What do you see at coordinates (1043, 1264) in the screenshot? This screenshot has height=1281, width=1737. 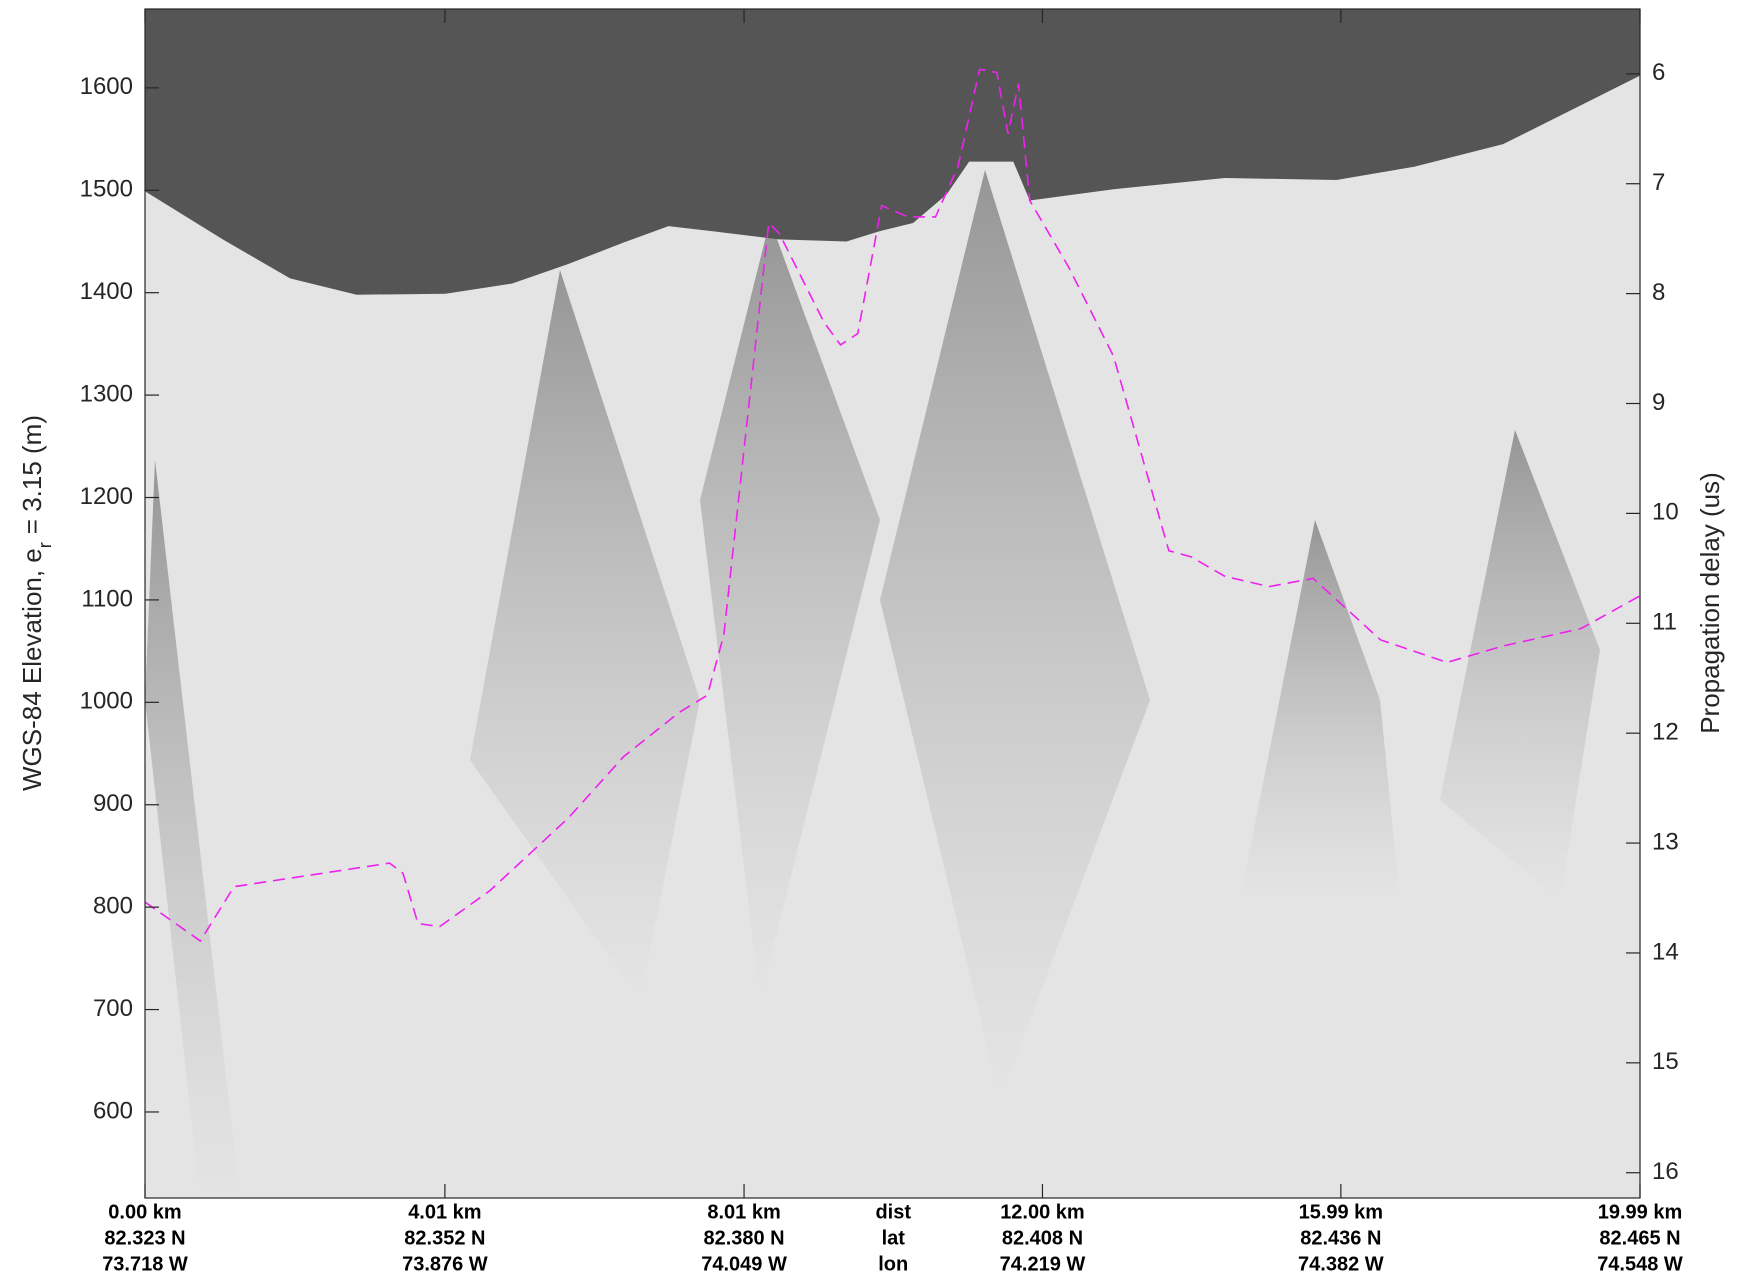 I see `x-tick-lon: 74.219 W` at bounding box center [1043, 1264].